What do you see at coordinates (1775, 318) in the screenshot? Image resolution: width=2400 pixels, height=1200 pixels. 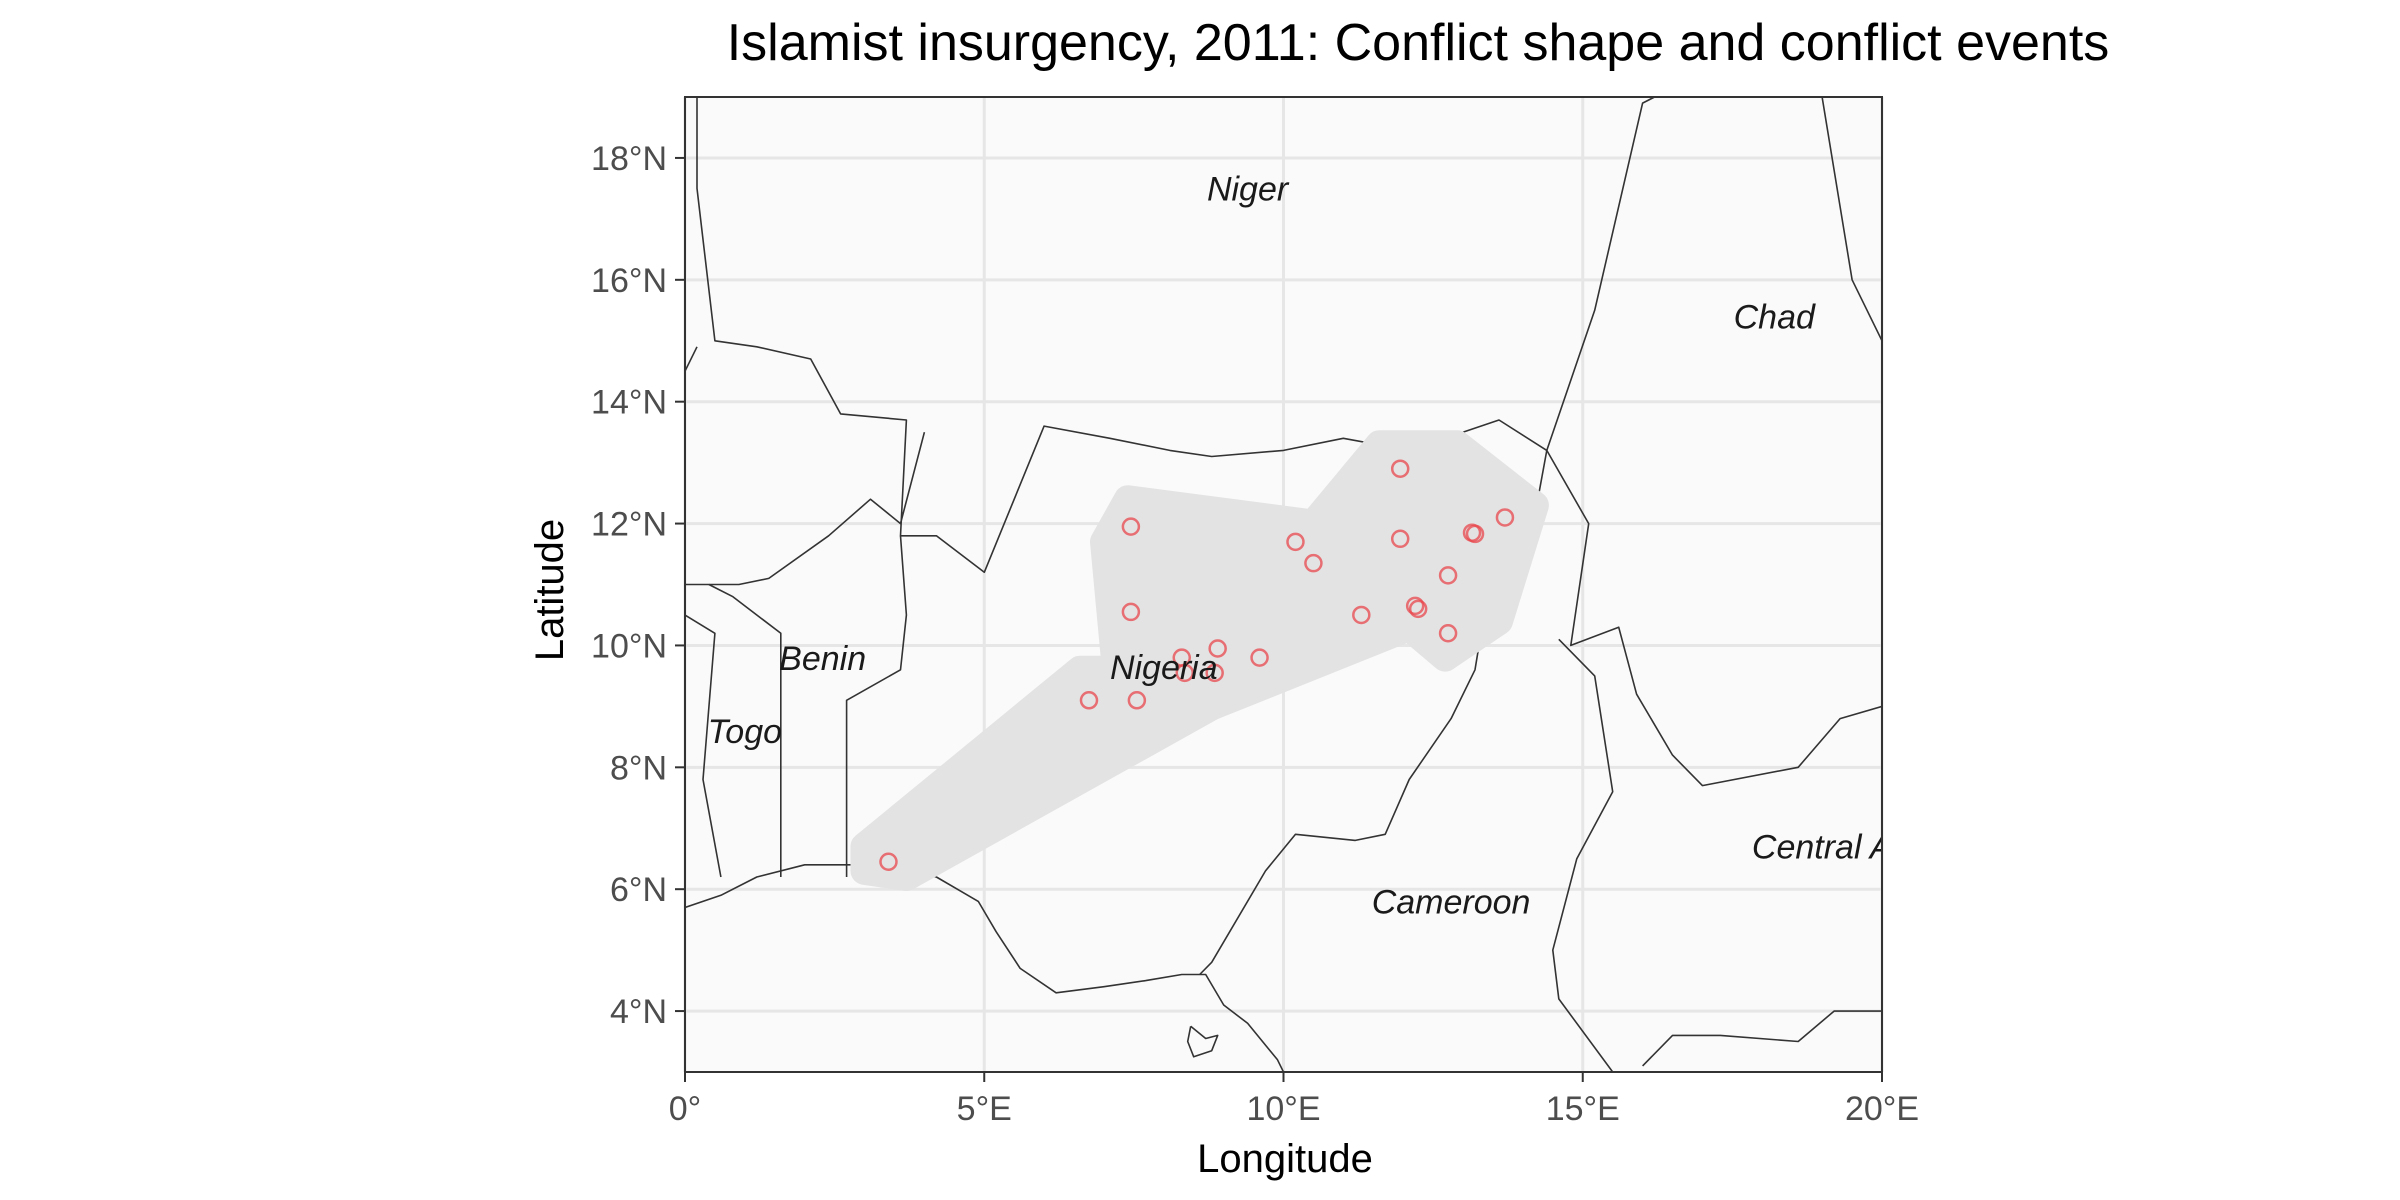 I see `country-label-chad: Chad` at bounding box center [1775, 318].